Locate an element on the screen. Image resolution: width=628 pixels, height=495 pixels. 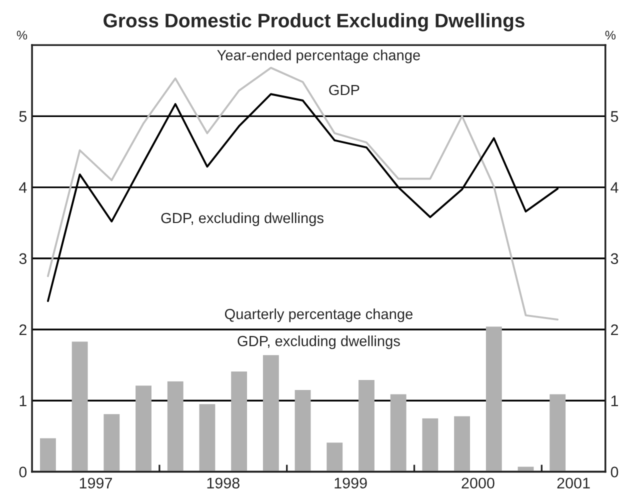
x-tick-label: 1999 is located at coordinates (350, 483).